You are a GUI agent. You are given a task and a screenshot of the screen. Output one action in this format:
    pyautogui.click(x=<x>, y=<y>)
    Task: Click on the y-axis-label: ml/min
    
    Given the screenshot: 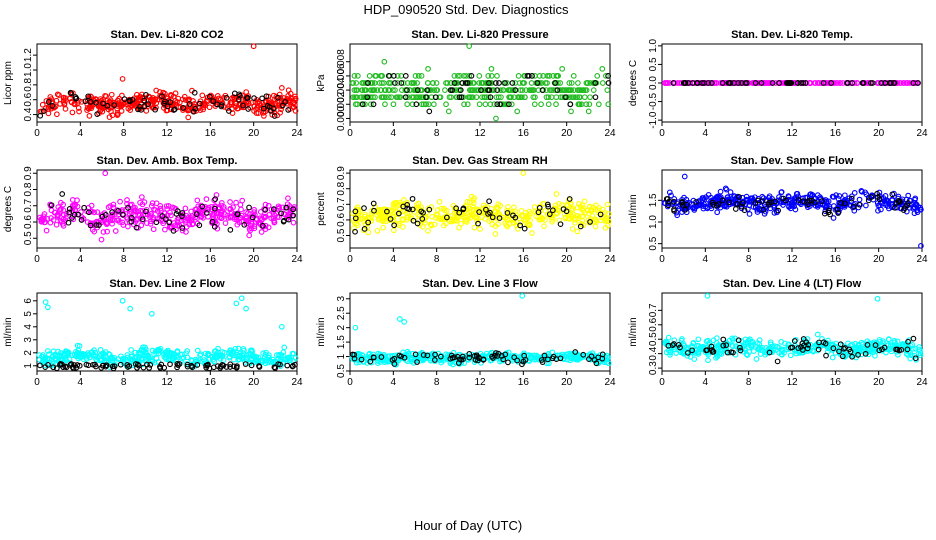 What is the action you would take?
    pyautogui.click(x=321, y=331)
    